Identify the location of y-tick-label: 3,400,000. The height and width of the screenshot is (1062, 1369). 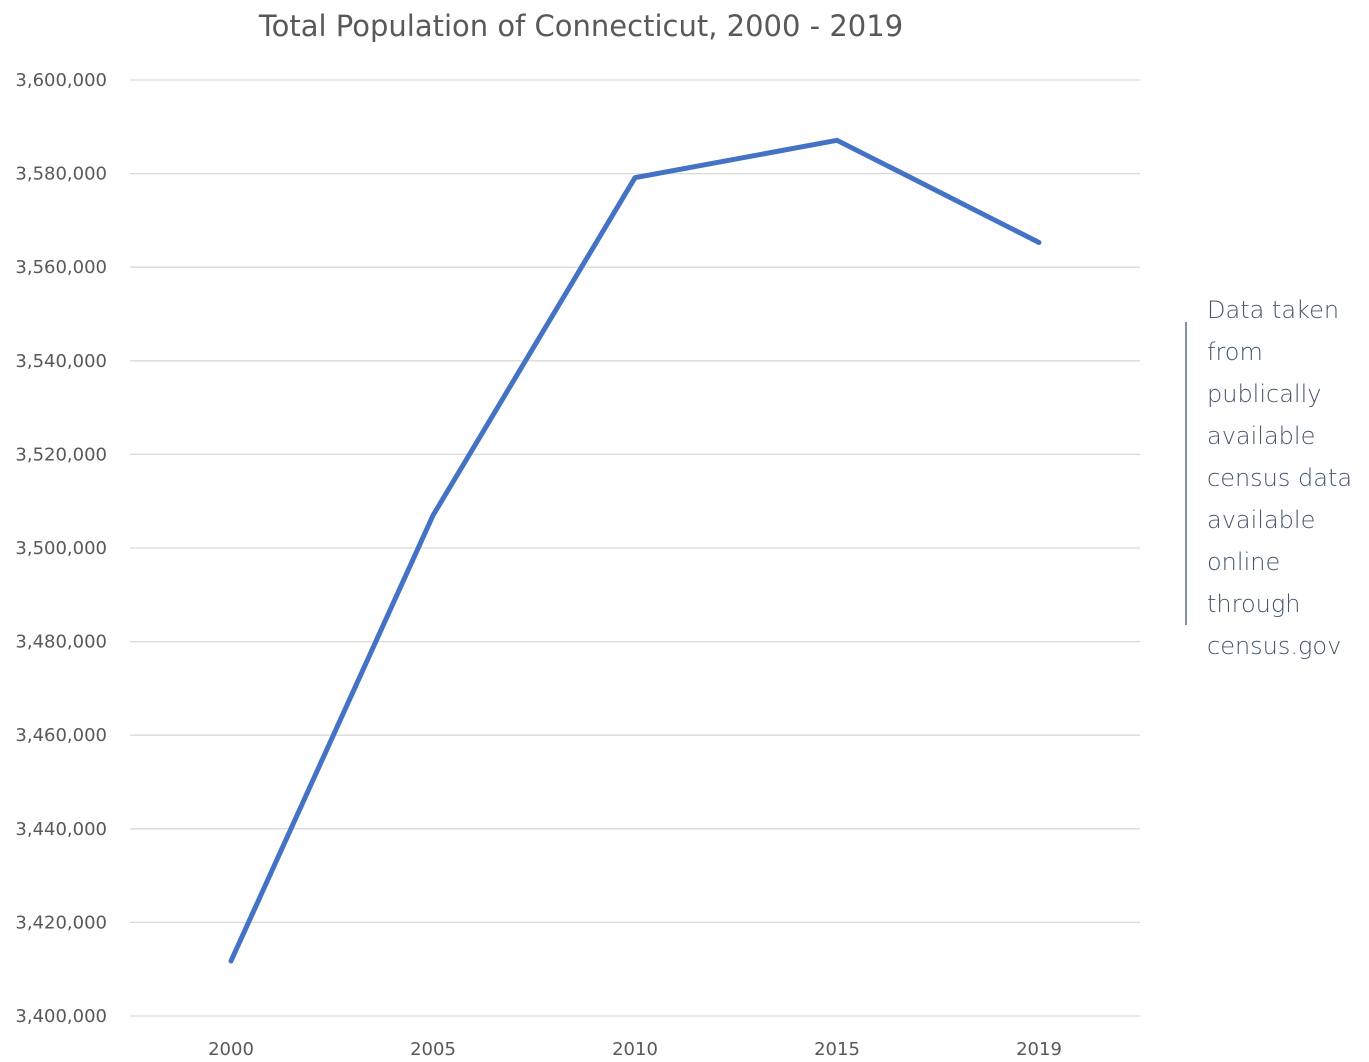
(61, 1016).